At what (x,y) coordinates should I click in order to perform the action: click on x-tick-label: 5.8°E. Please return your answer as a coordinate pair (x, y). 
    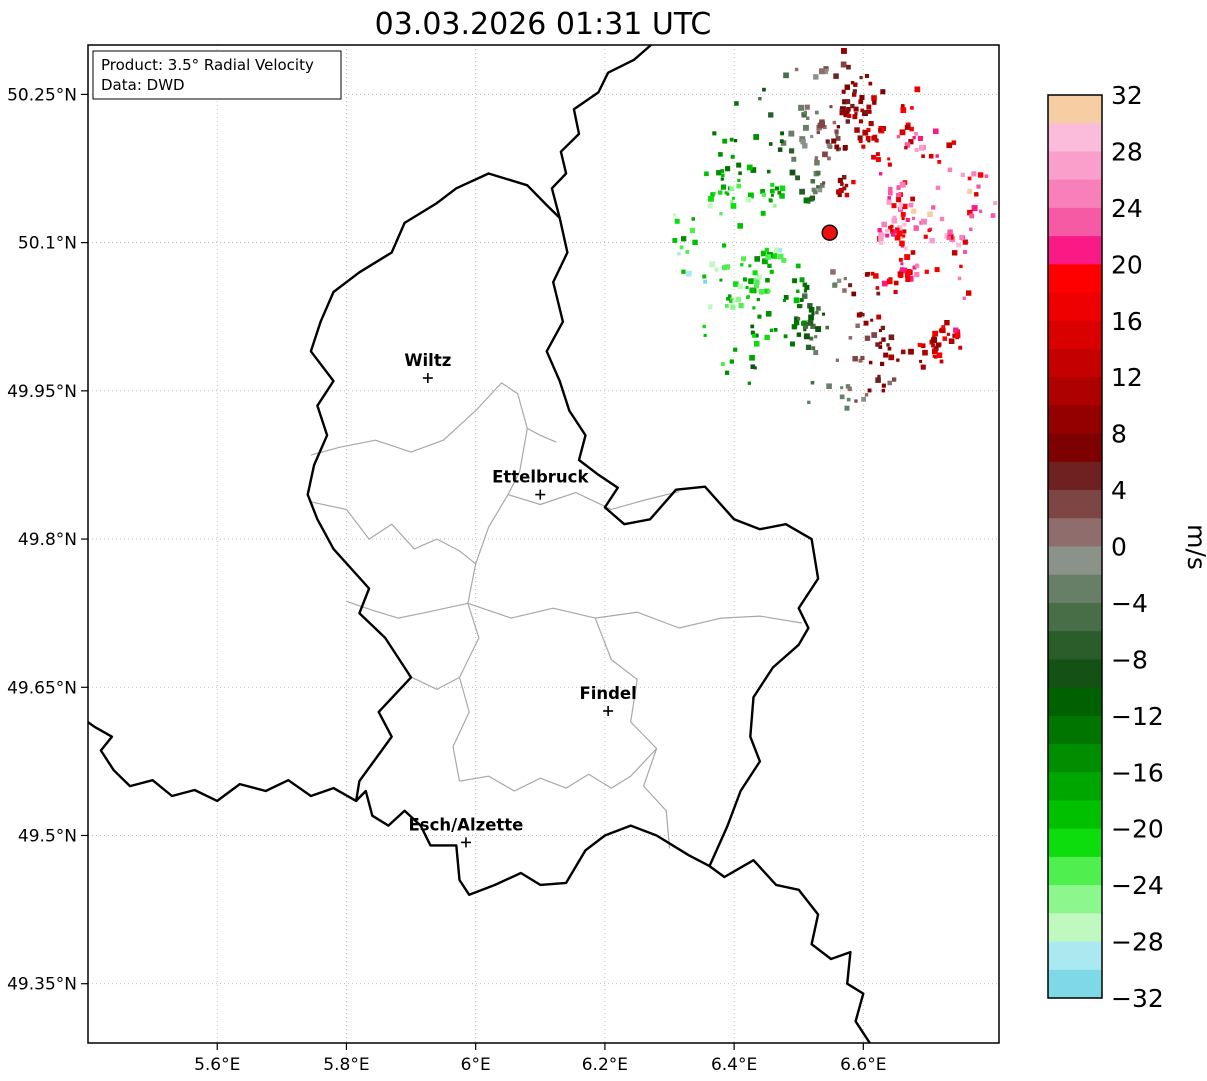
    Looking at the image, I should click on (346, 1065).